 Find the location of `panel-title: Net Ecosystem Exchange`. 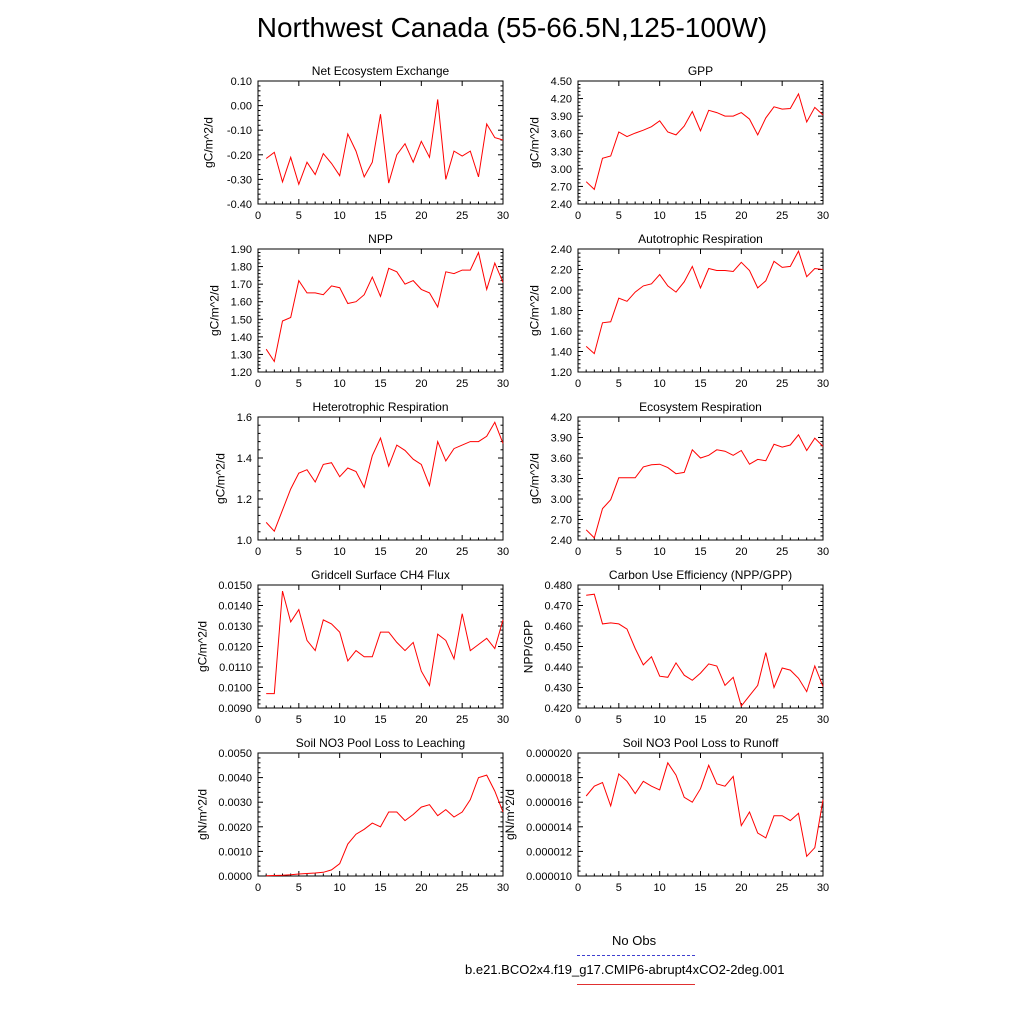

panel-title: Net Ecosystem Exchange is located at coordinates (381, 71).